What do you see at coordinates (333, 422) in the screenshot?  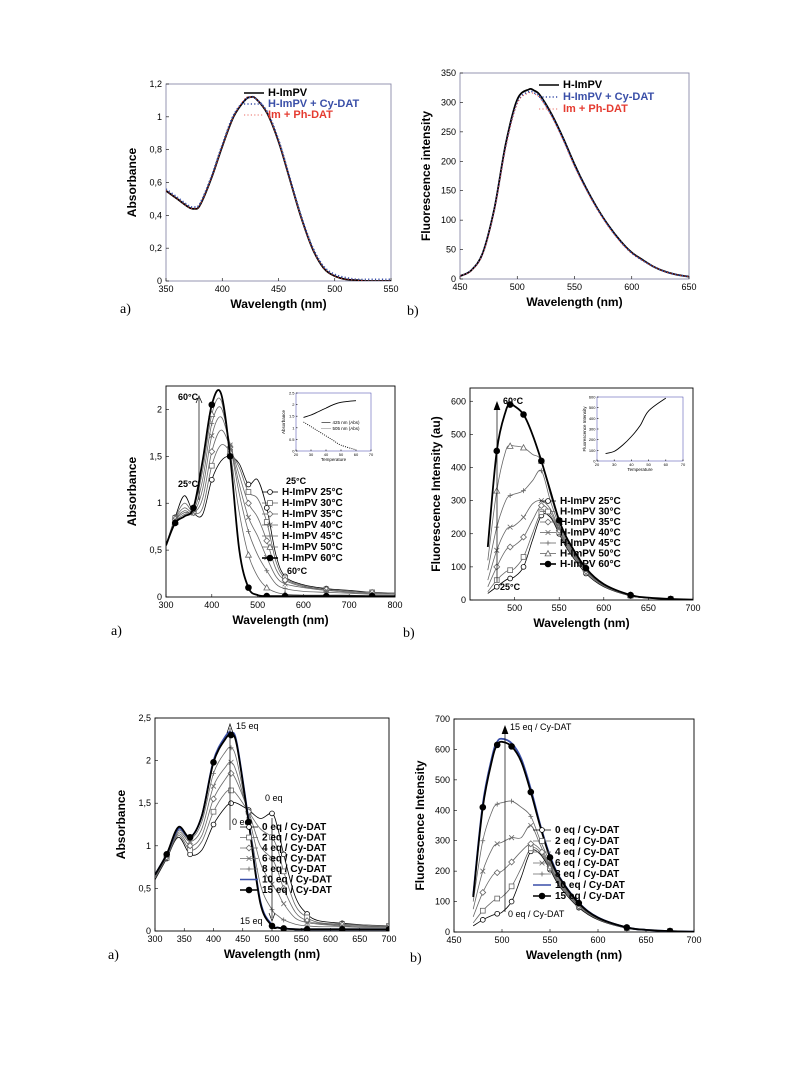 I see `inset-bg` at bounding box center [333, 422].